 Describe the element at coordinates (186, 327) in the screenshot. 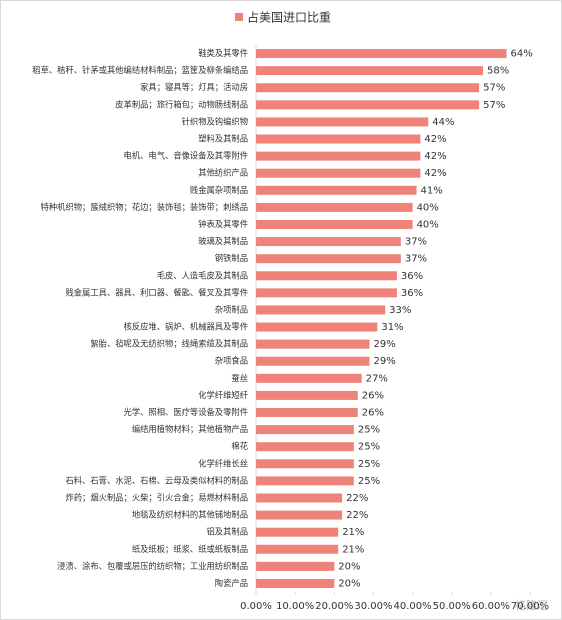

I see `category-label: 核反应堆、锅炉、机械器具及零件` at that location.